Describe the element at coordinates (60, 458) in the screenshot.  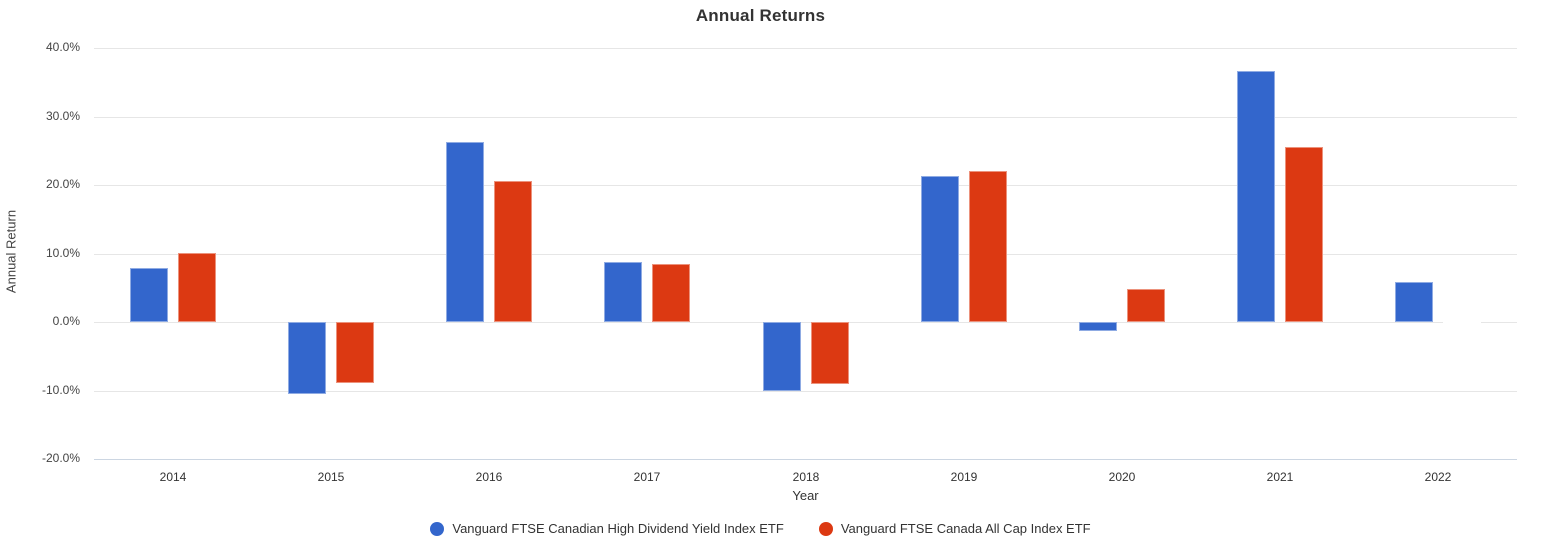
I see `y-tick-label: -20.0%` at that location.